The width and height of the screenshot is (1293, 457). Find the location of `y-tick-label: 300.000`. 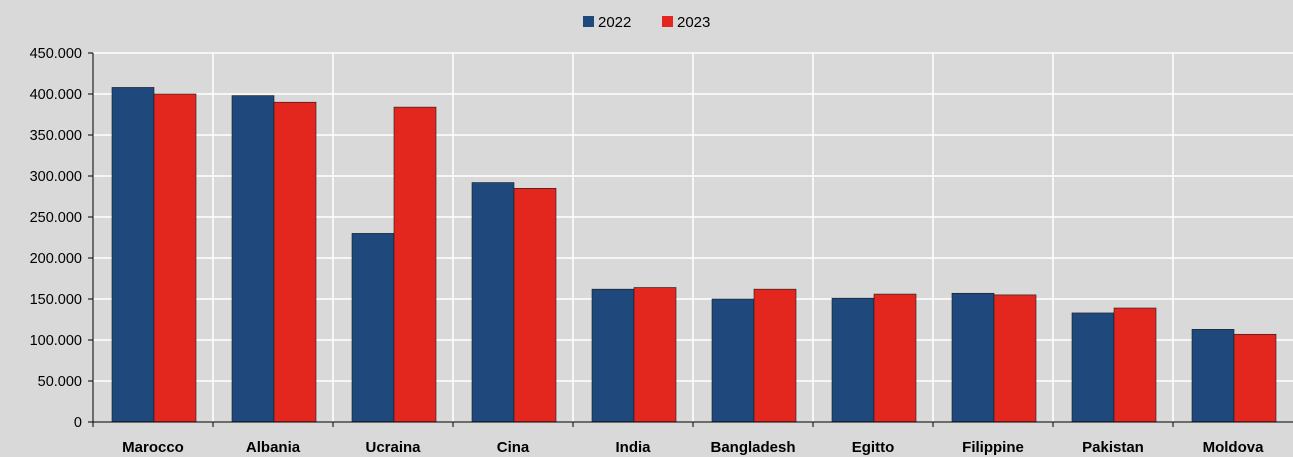

y-tick-label: 300.000 is located at coordinates (56, 177).